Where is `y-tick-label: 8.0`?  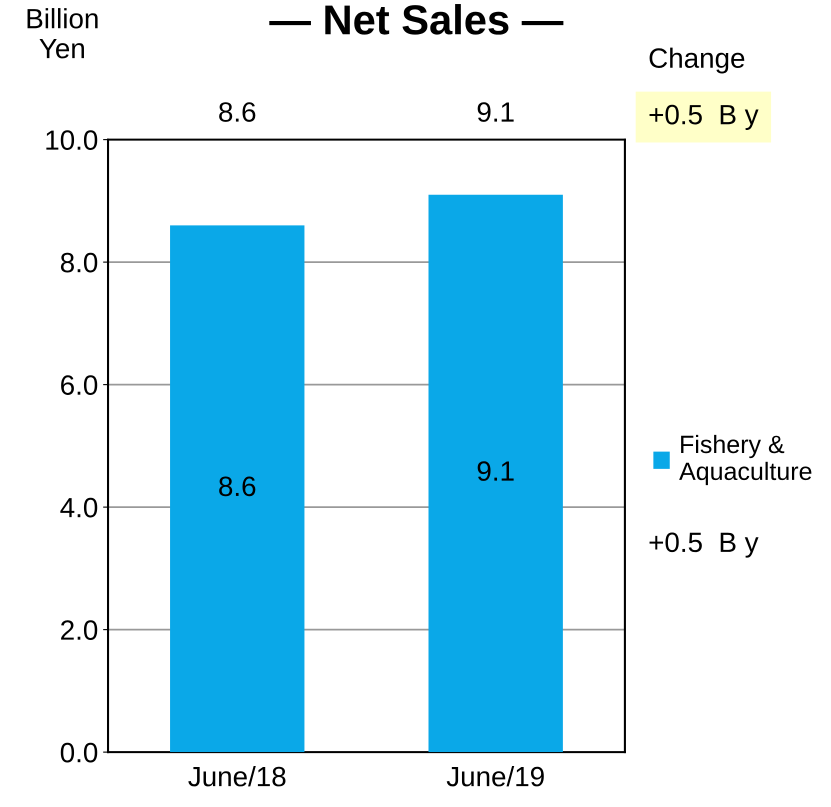 y-tick-label: 8.0 is located at coordinates (79, 262).